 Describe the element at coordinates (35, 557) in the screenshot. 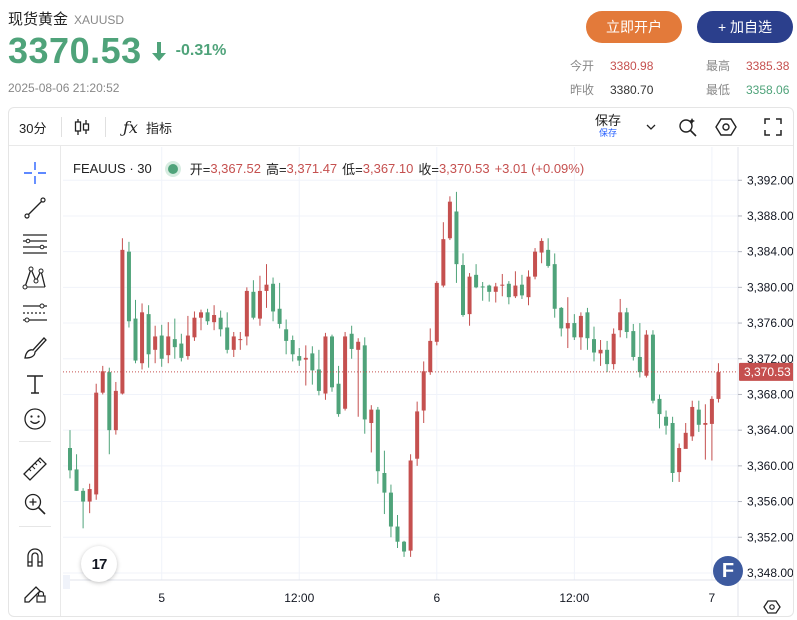

I see `magnet-tool` at that location.